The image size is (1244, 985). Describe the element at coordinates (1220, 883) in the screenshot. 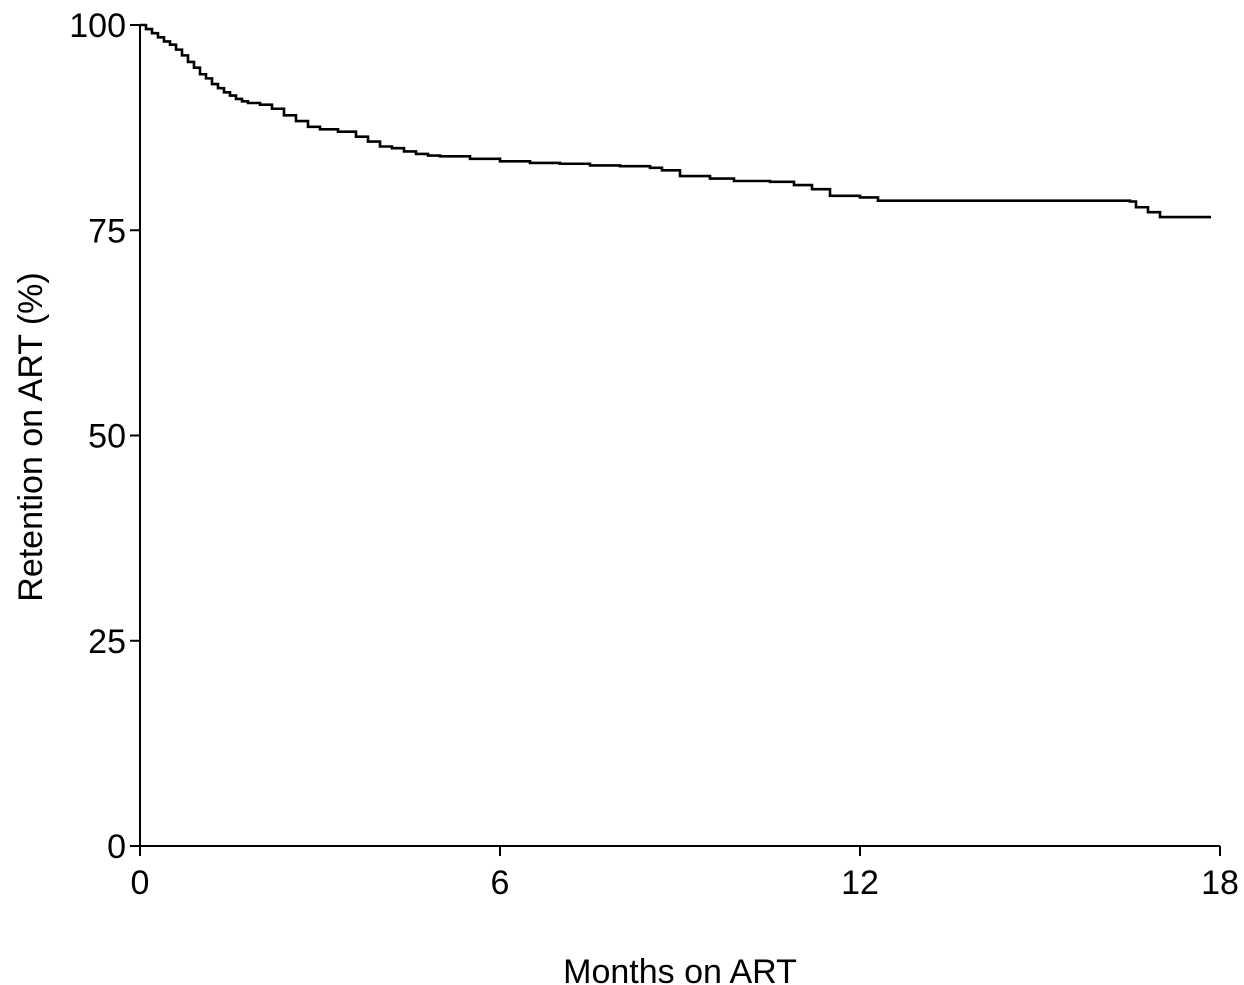

I see `x-tick-label: 18` at that location.